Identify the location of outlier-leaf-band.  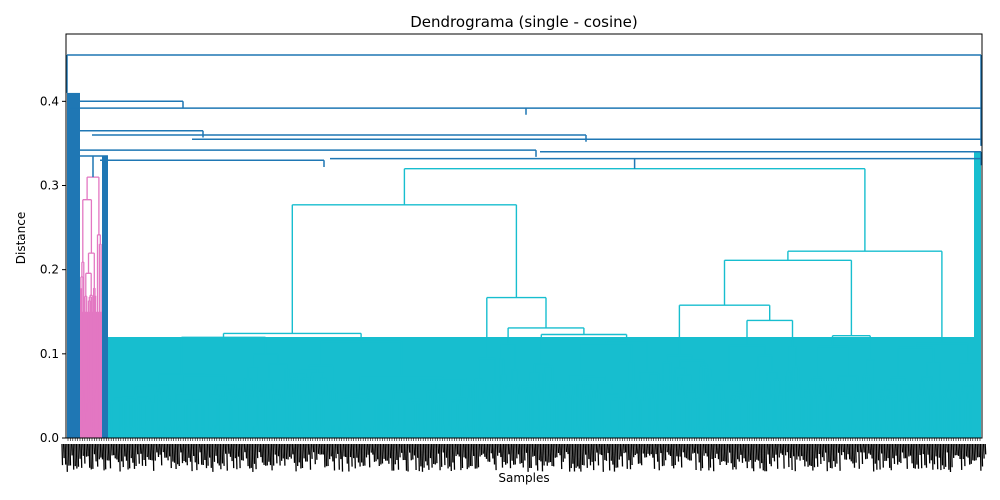
(73, 265).